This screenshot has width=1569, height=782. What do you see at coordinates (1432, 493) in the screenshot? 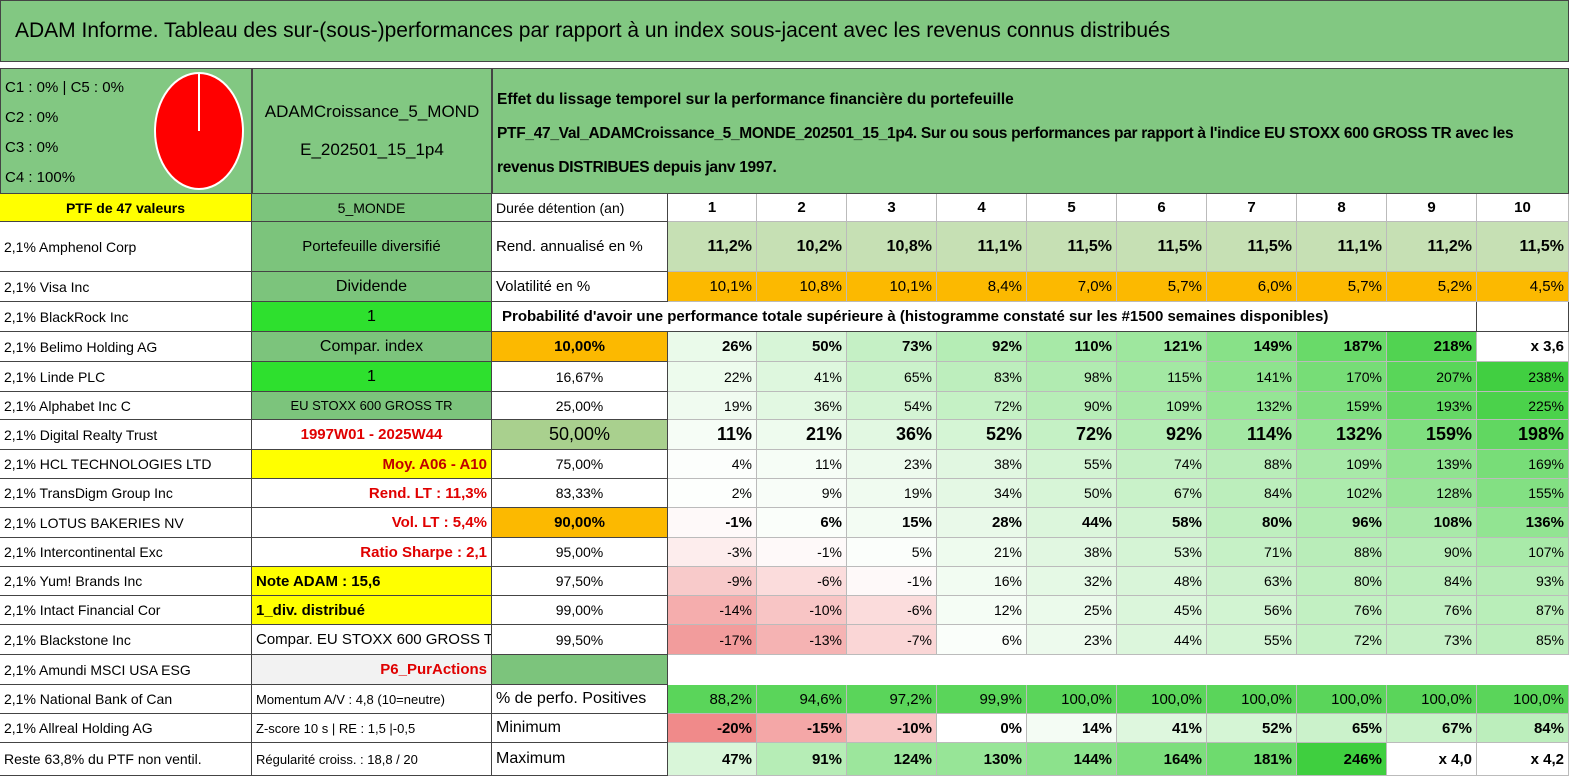
I see `value-cell: 128%` at bounding box center [1432, 493].